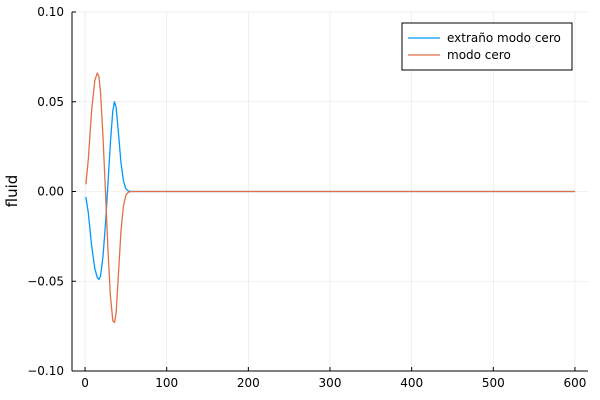 The width and height of the screenshot is (600, 400). I want to click on legend-box, so click(487, 46).